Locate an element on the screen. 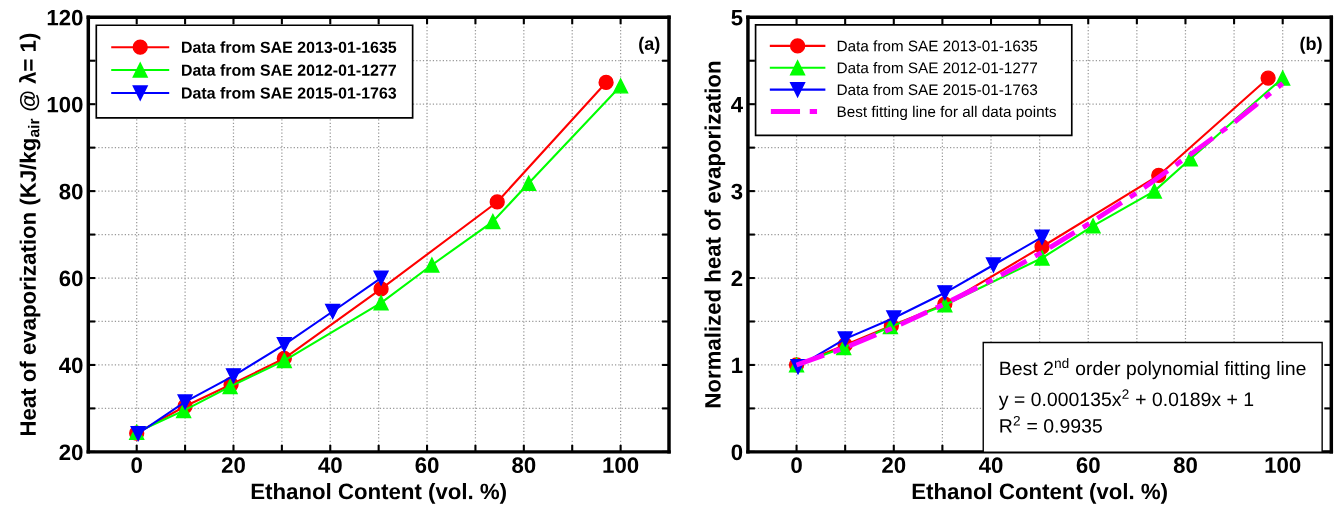  y-tick-label: 20 is located at coordinates (71, 452).